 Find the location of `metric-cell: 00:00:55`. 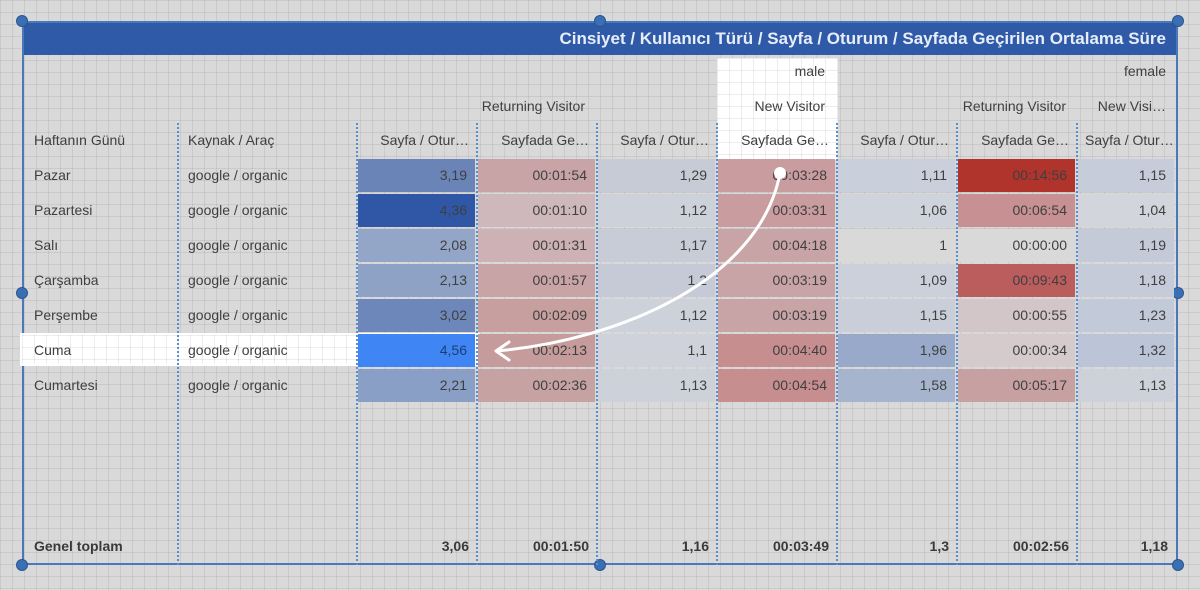

metric-cell: 00:00:55 is located at coordinates (1016, 315).